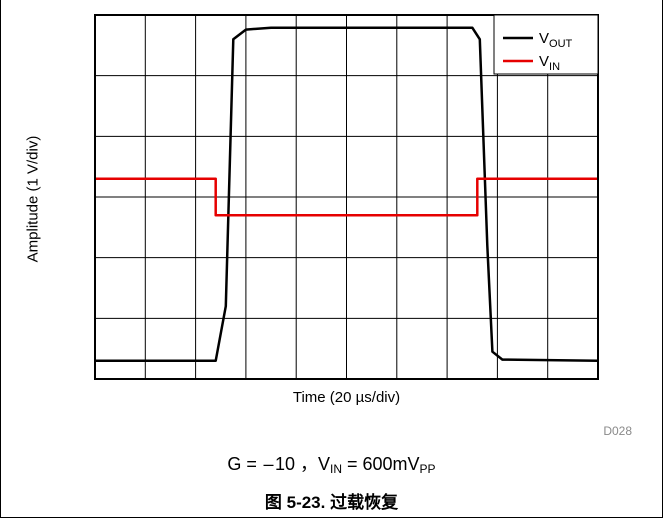 The height and width of the screenshot is (519, 663). I want to click on y-axis-label: Amplitude (1 V/div), so click(33, 199).